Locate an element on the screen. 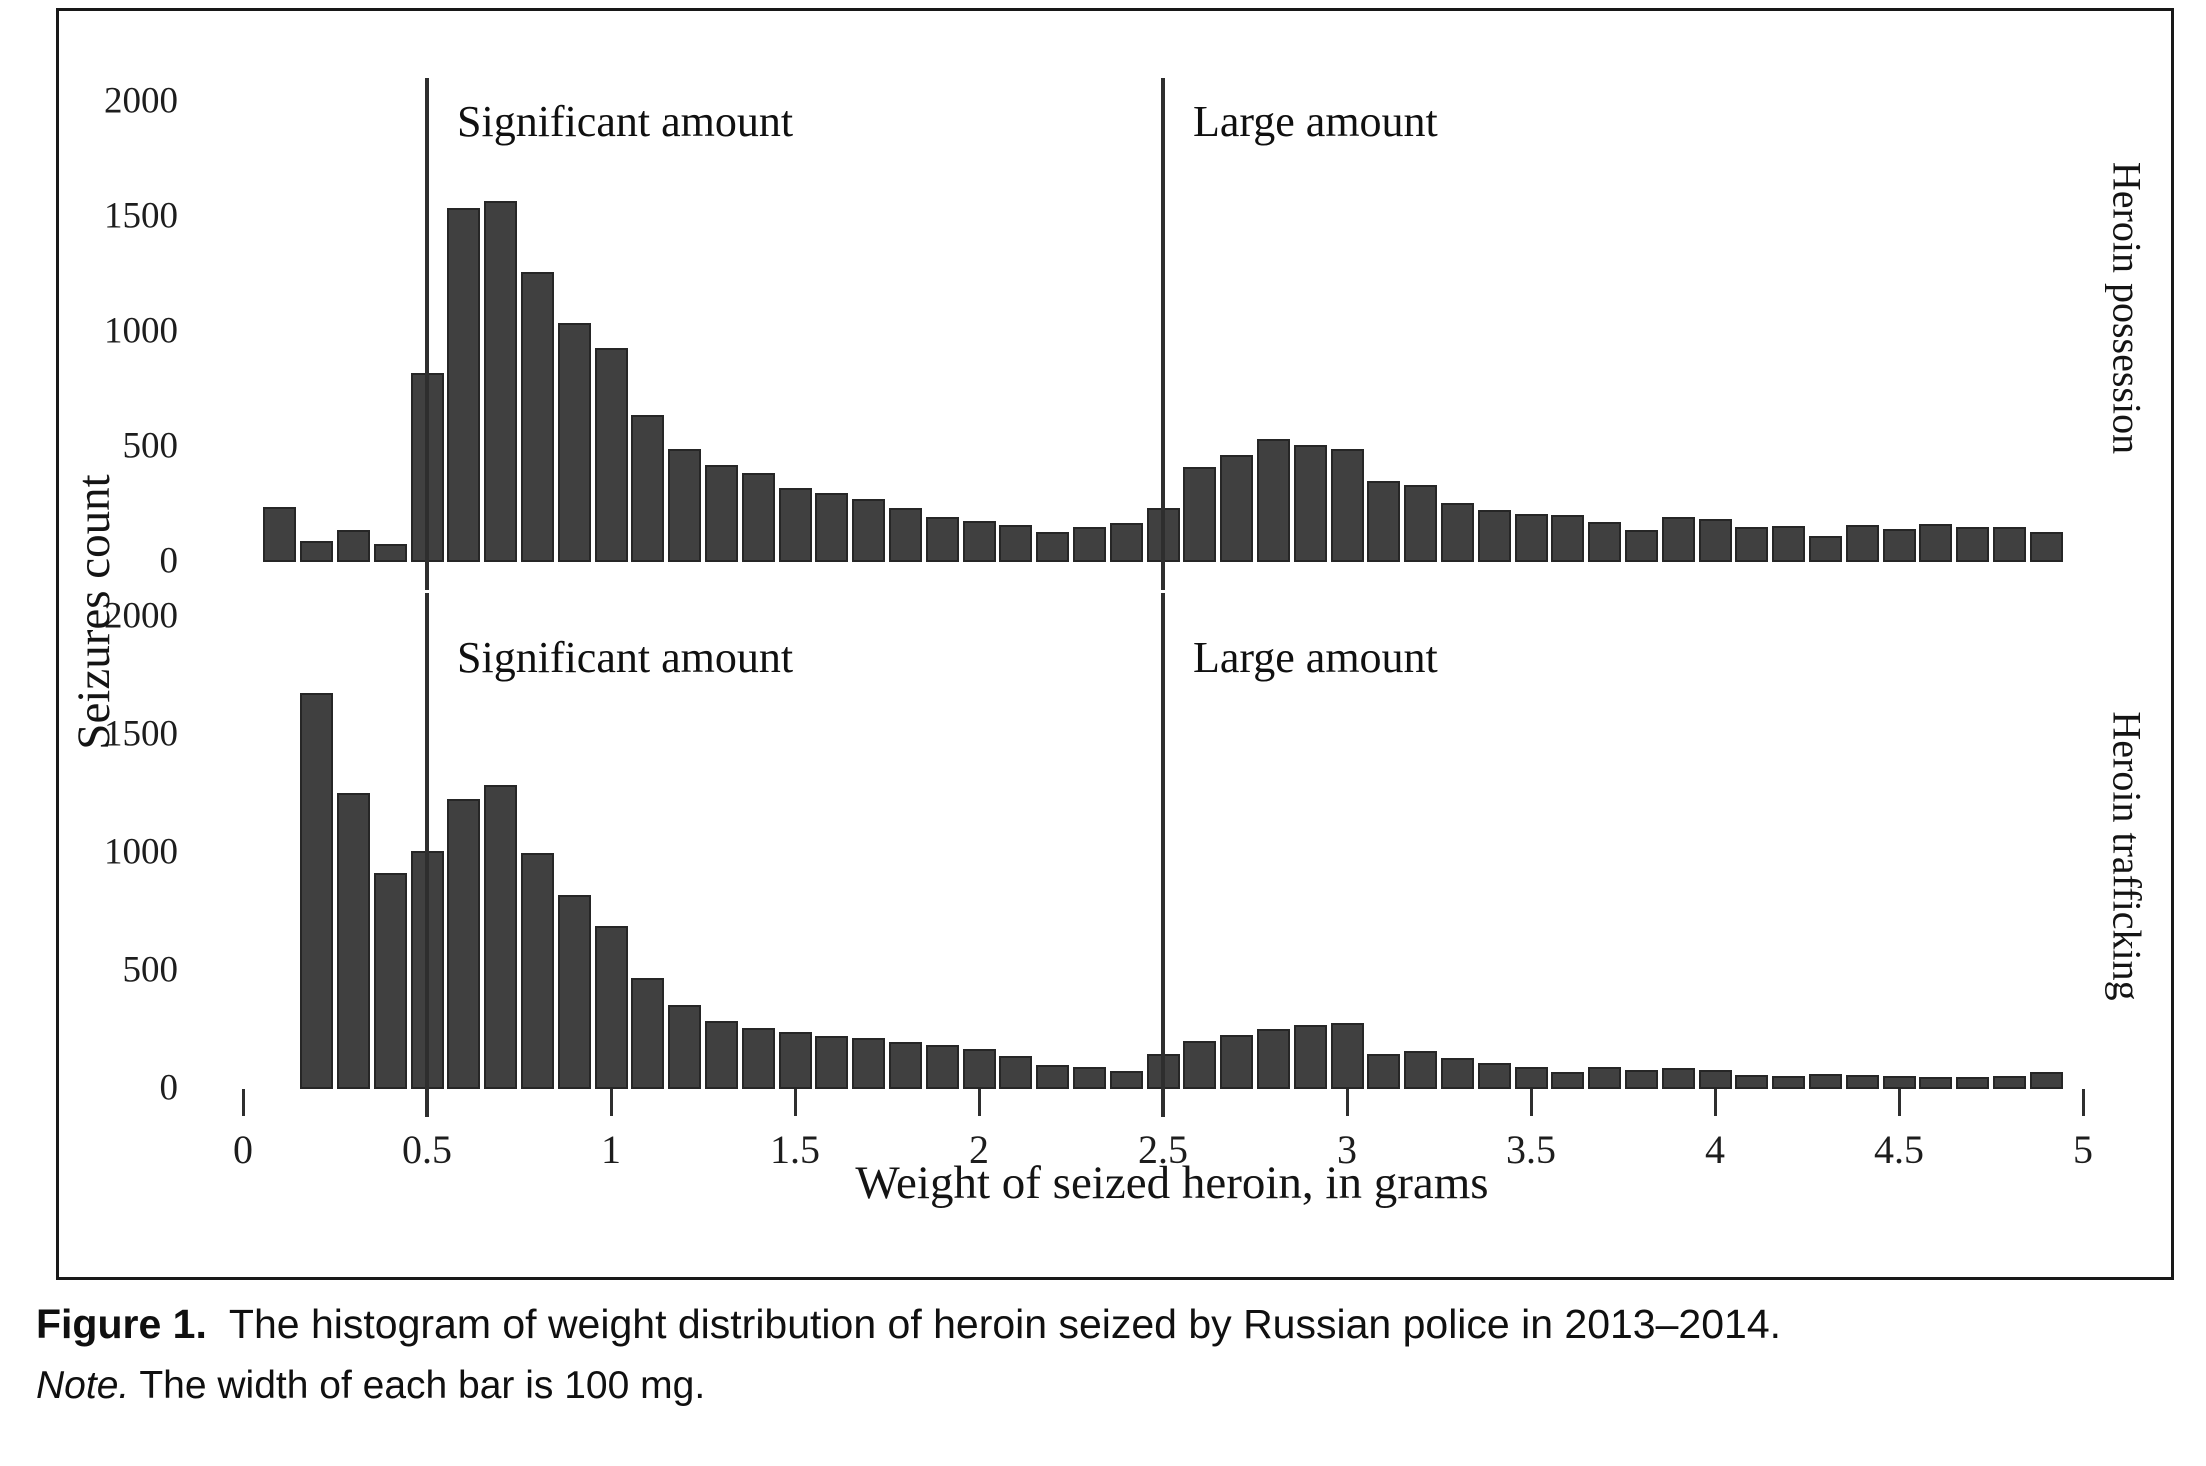  caption-label: Figure 1. is located at coordinates (121, 1324).